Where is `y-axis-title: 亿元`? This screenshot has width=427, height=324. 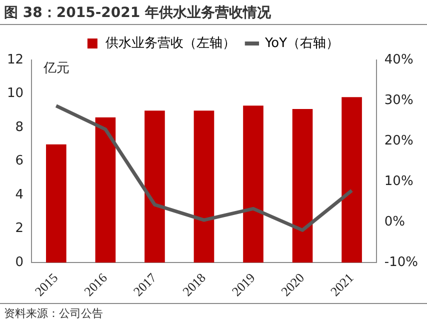
y-axis-title: 亿元 is located at coordinates (56, 68).